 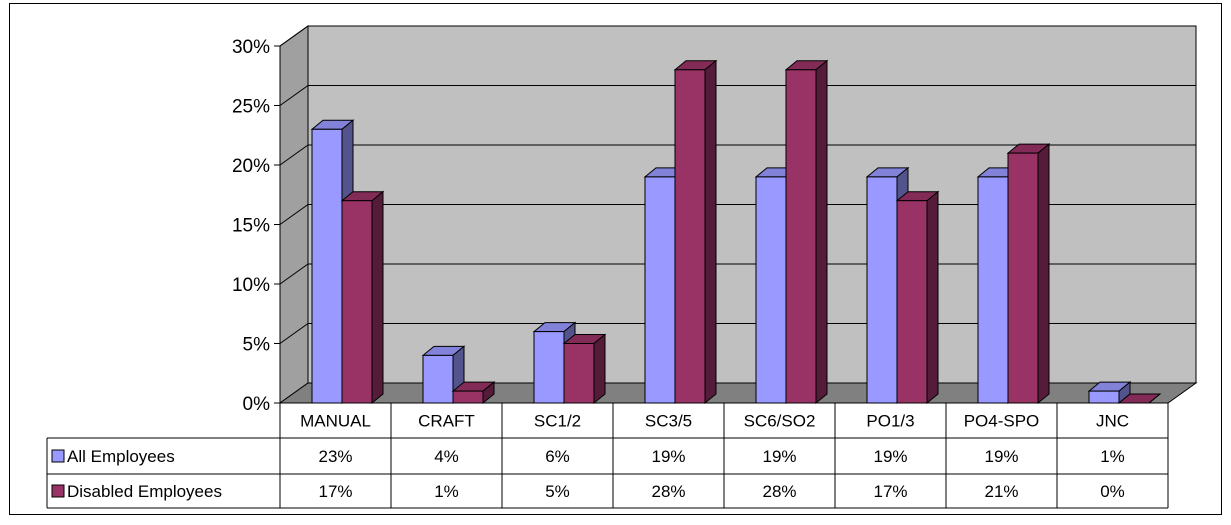 What do you see at coordinates (251, 47) in the screenshot?
I see `y-tick-label: 30%` at bounding box center [251, 47].